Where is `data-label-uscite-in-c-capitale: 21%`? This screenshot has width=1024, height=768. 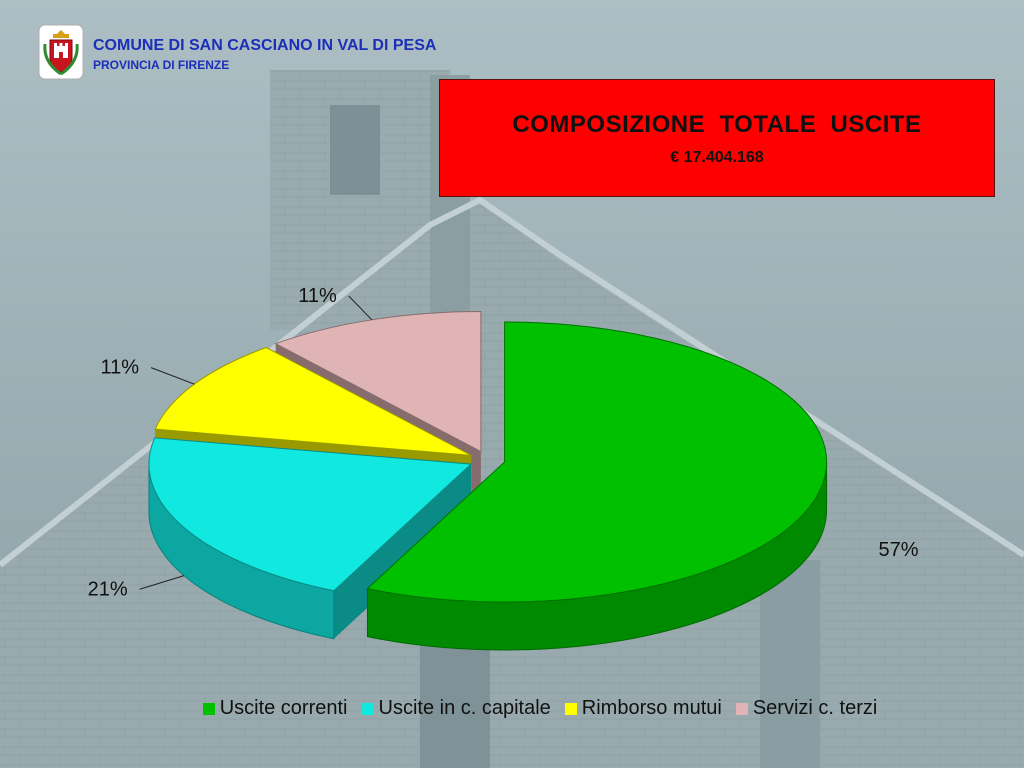 data-label-uscite-in-c-capitale: 21% is located at coordinates (108, 589).